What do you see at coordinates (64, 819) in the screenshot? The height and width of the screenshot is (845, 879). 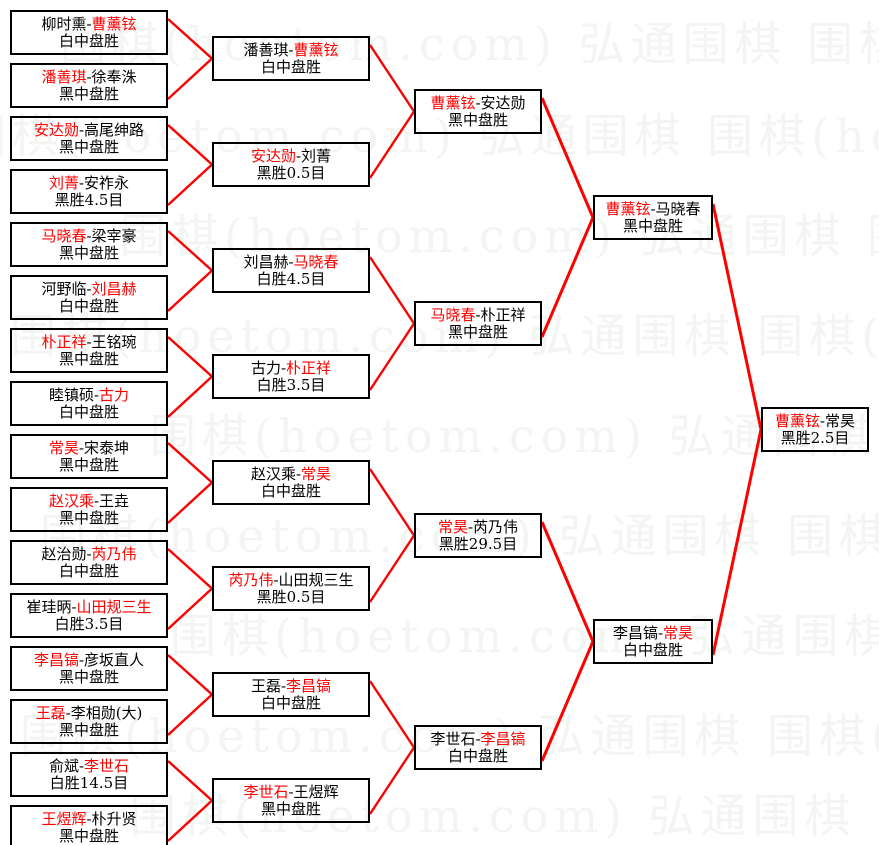 I see `player-left: 王煜辉` at bounding box center [64, 819].